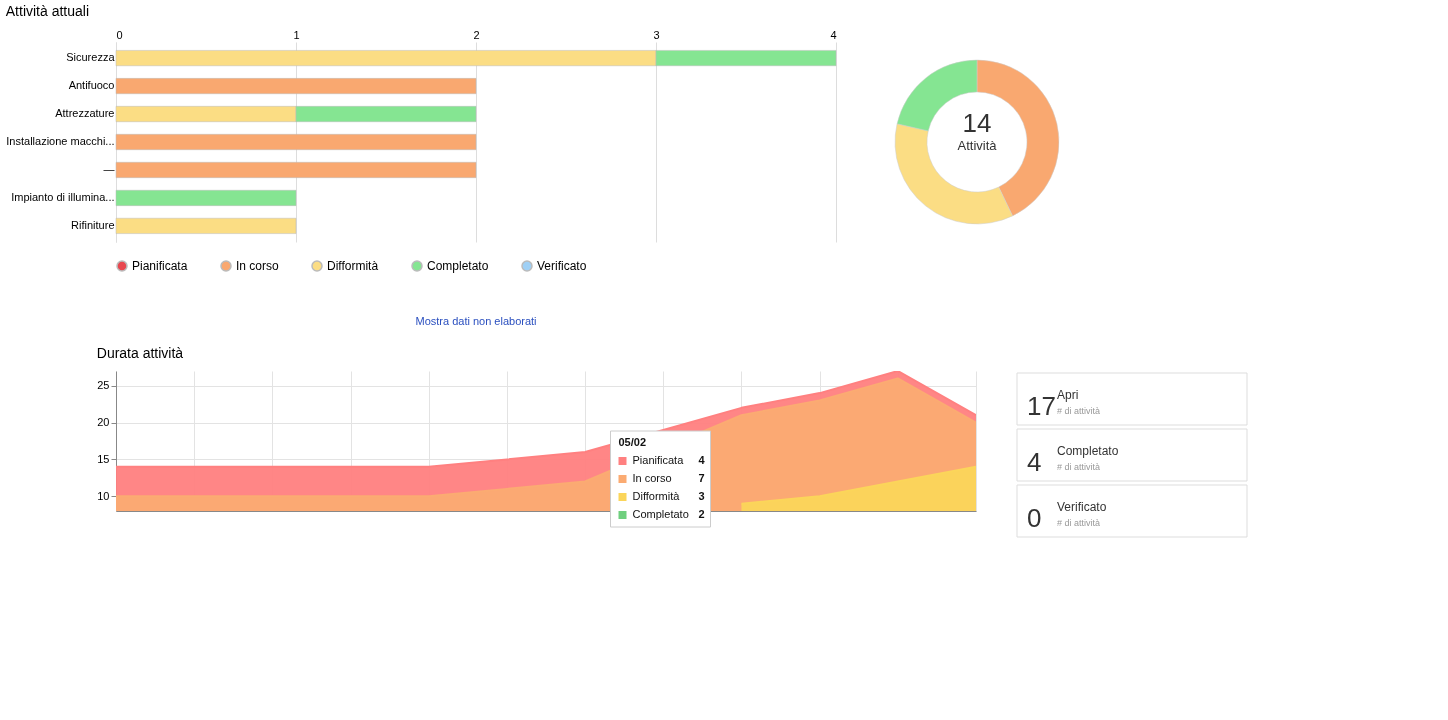 Image resolution: width=1448 pixels, height=720 pixels. I want to click on y-tick-label: Antifuoco, so click(91, 85).